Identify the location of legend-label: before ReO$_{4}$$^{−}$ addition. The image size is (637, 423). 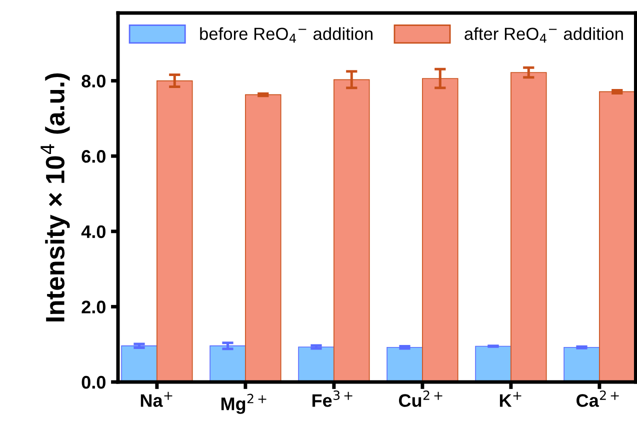
(286, 35).